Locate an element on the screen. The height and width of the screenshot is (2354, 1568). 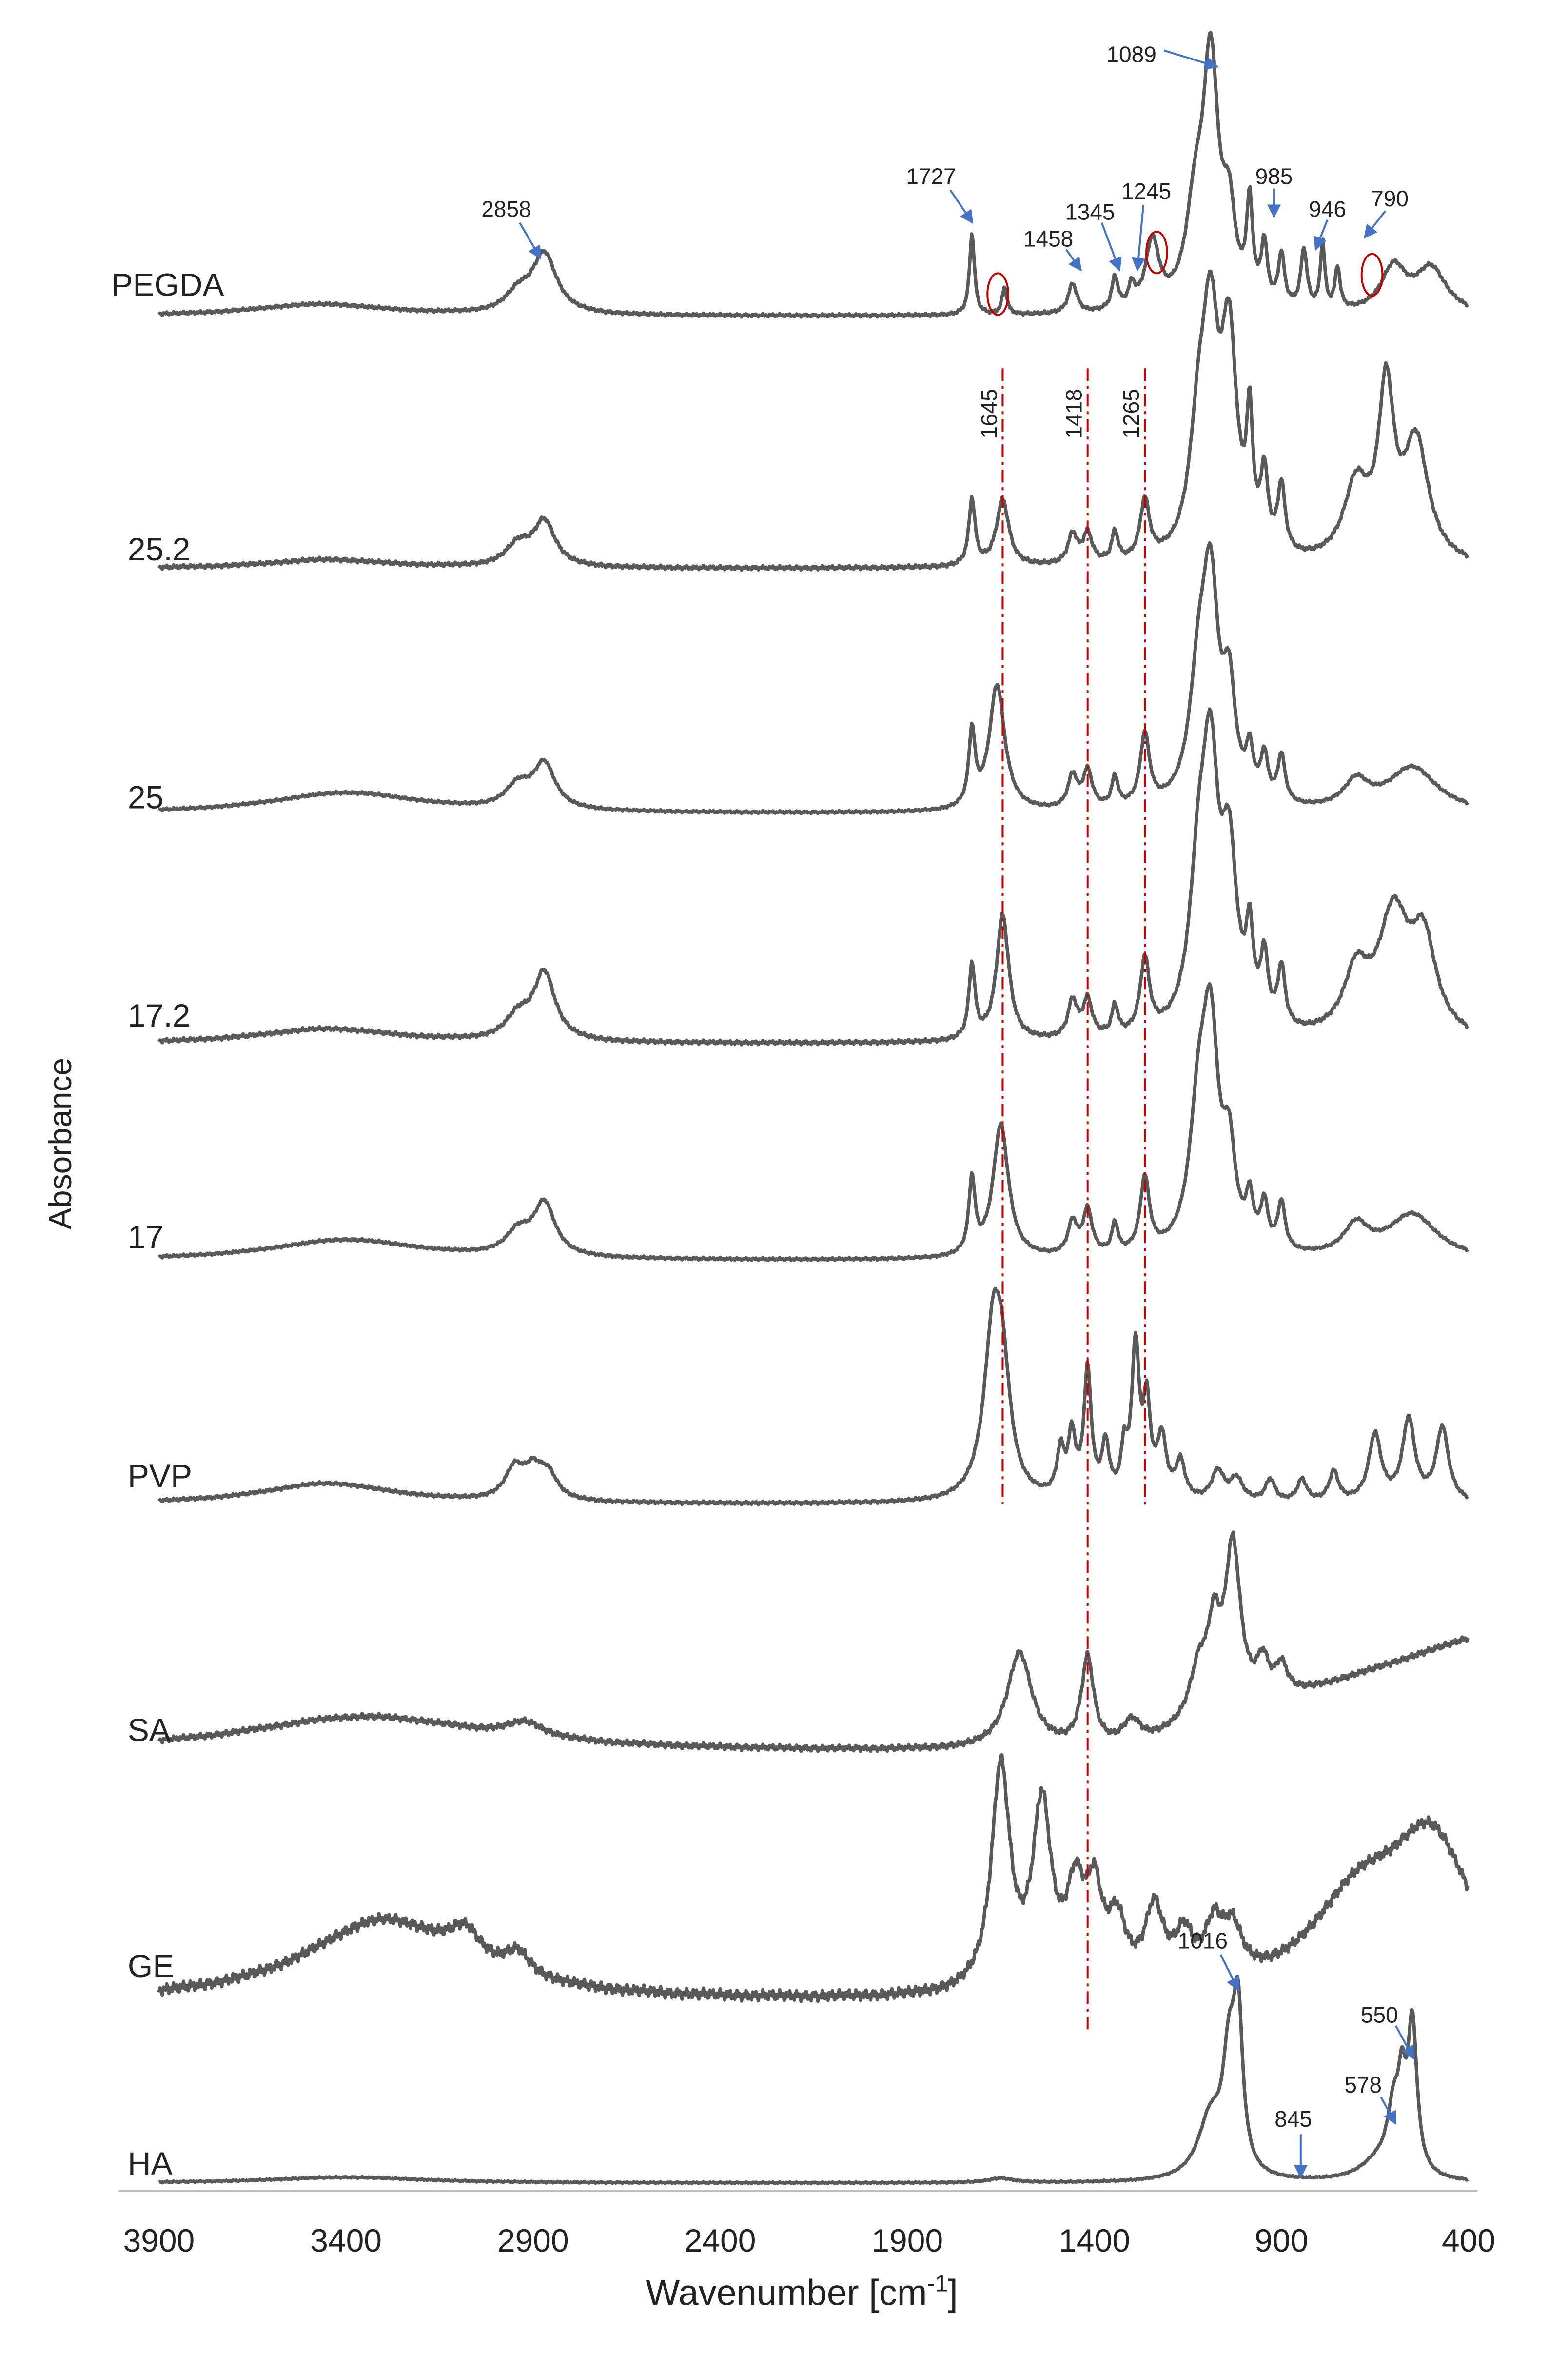
series-label-5: PVP is located at coordinates (160, 1476).